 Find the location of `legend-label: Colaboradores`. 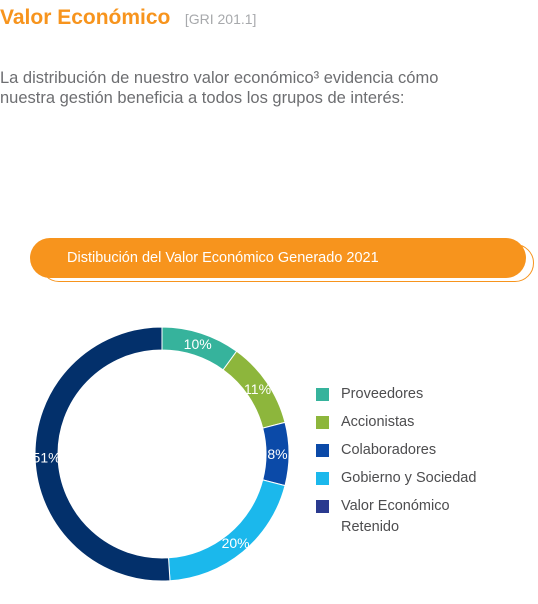

legend-label: Colaboradores is located at coordinates (389, 450).